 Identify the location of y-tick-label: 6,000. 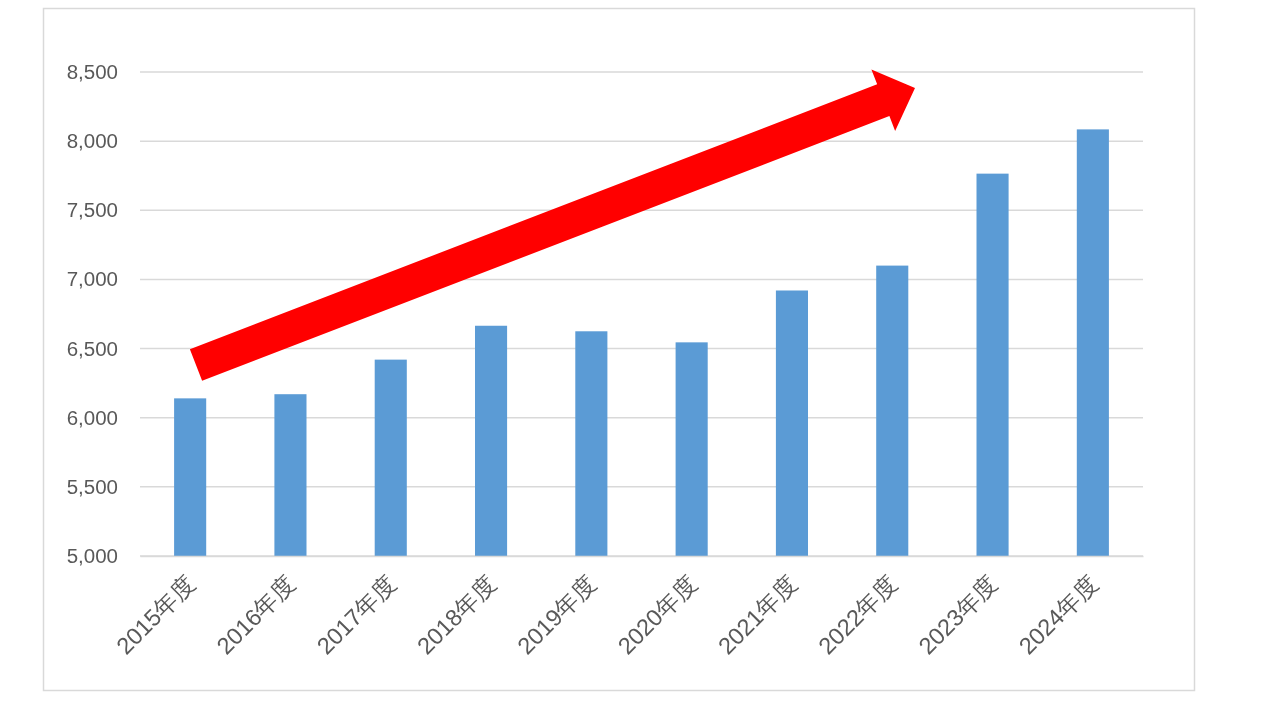
(92, 417).